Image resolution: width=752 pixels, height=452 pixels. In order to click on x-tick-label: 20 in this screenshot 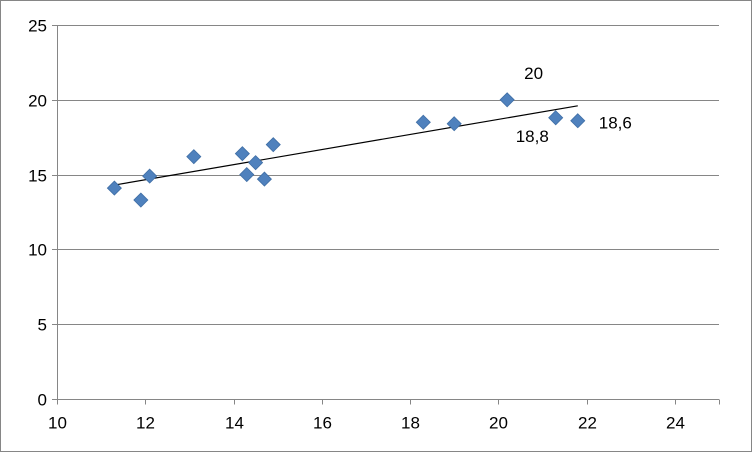, I will do `click(498, 423)`.